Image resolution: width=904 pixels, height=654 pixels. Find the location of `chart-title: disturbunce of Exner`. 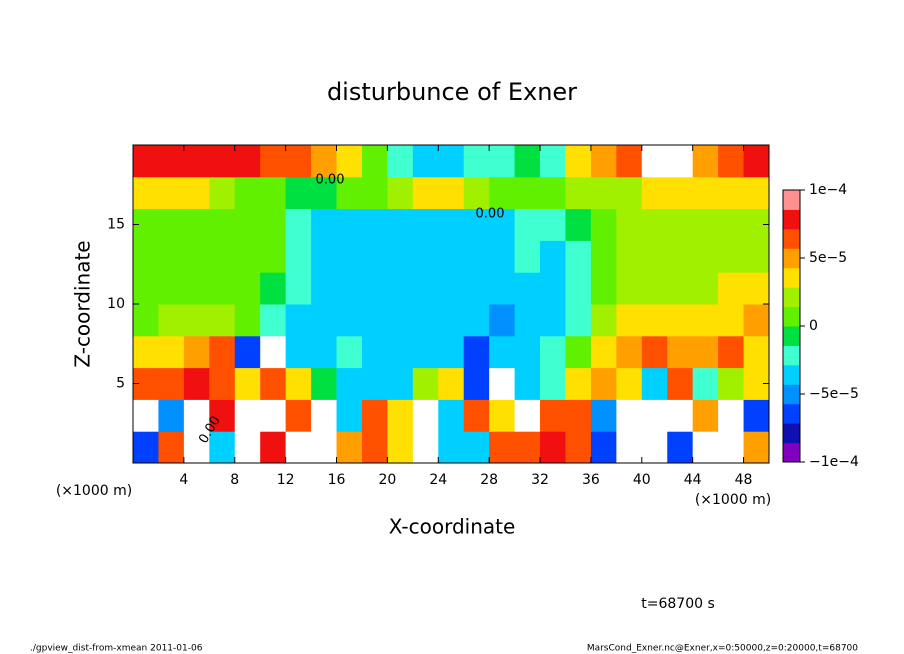

chart-title: disturbunce of Exner is located at coordinates (452, 92).